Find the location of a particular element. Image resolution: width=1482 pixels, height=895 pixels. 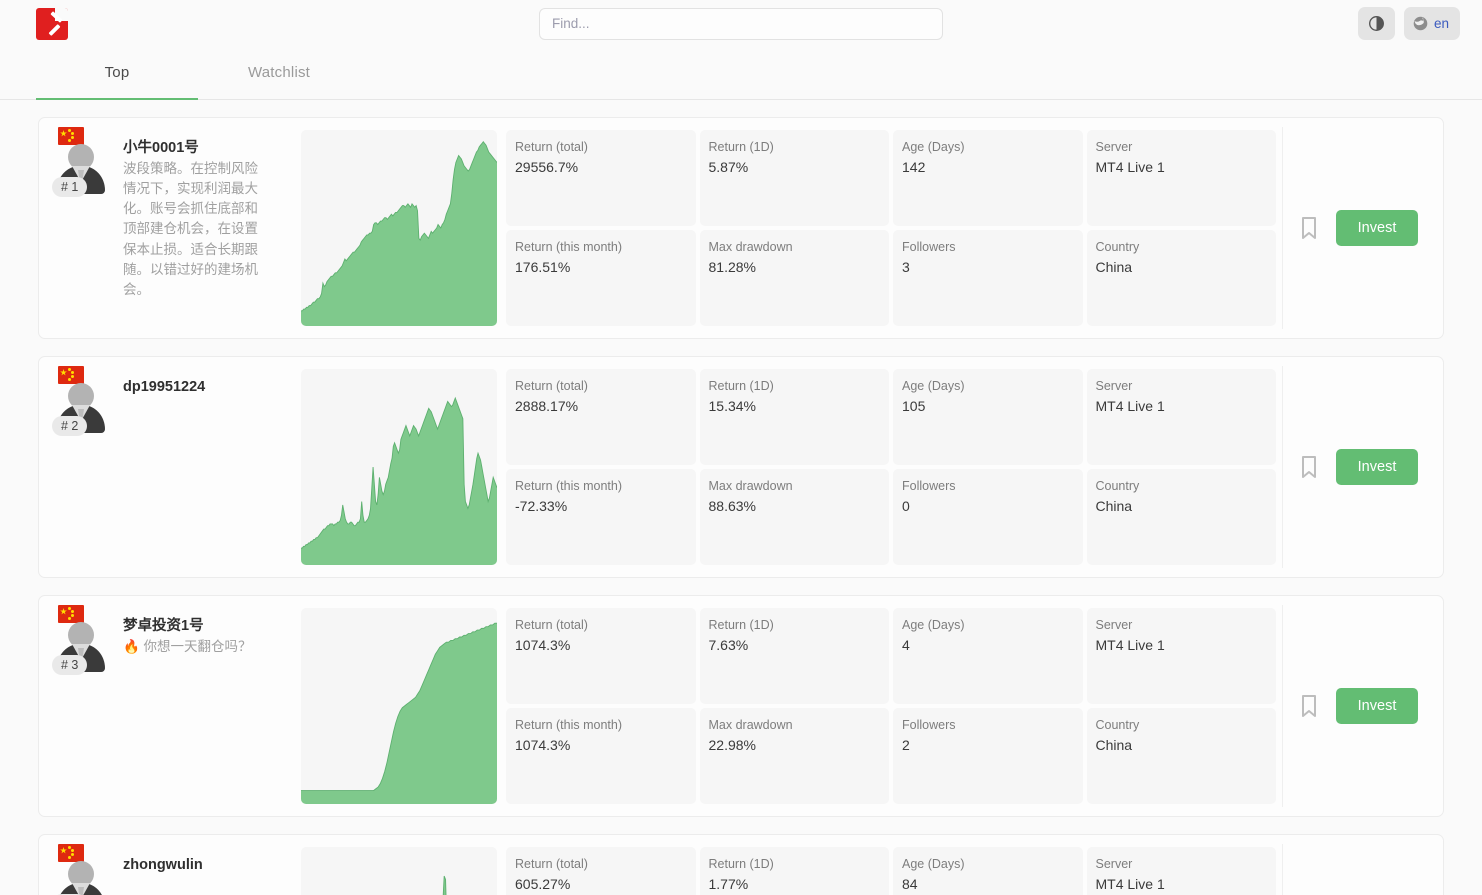

stat-value: 5.87% is located at coordinates (728, 166).